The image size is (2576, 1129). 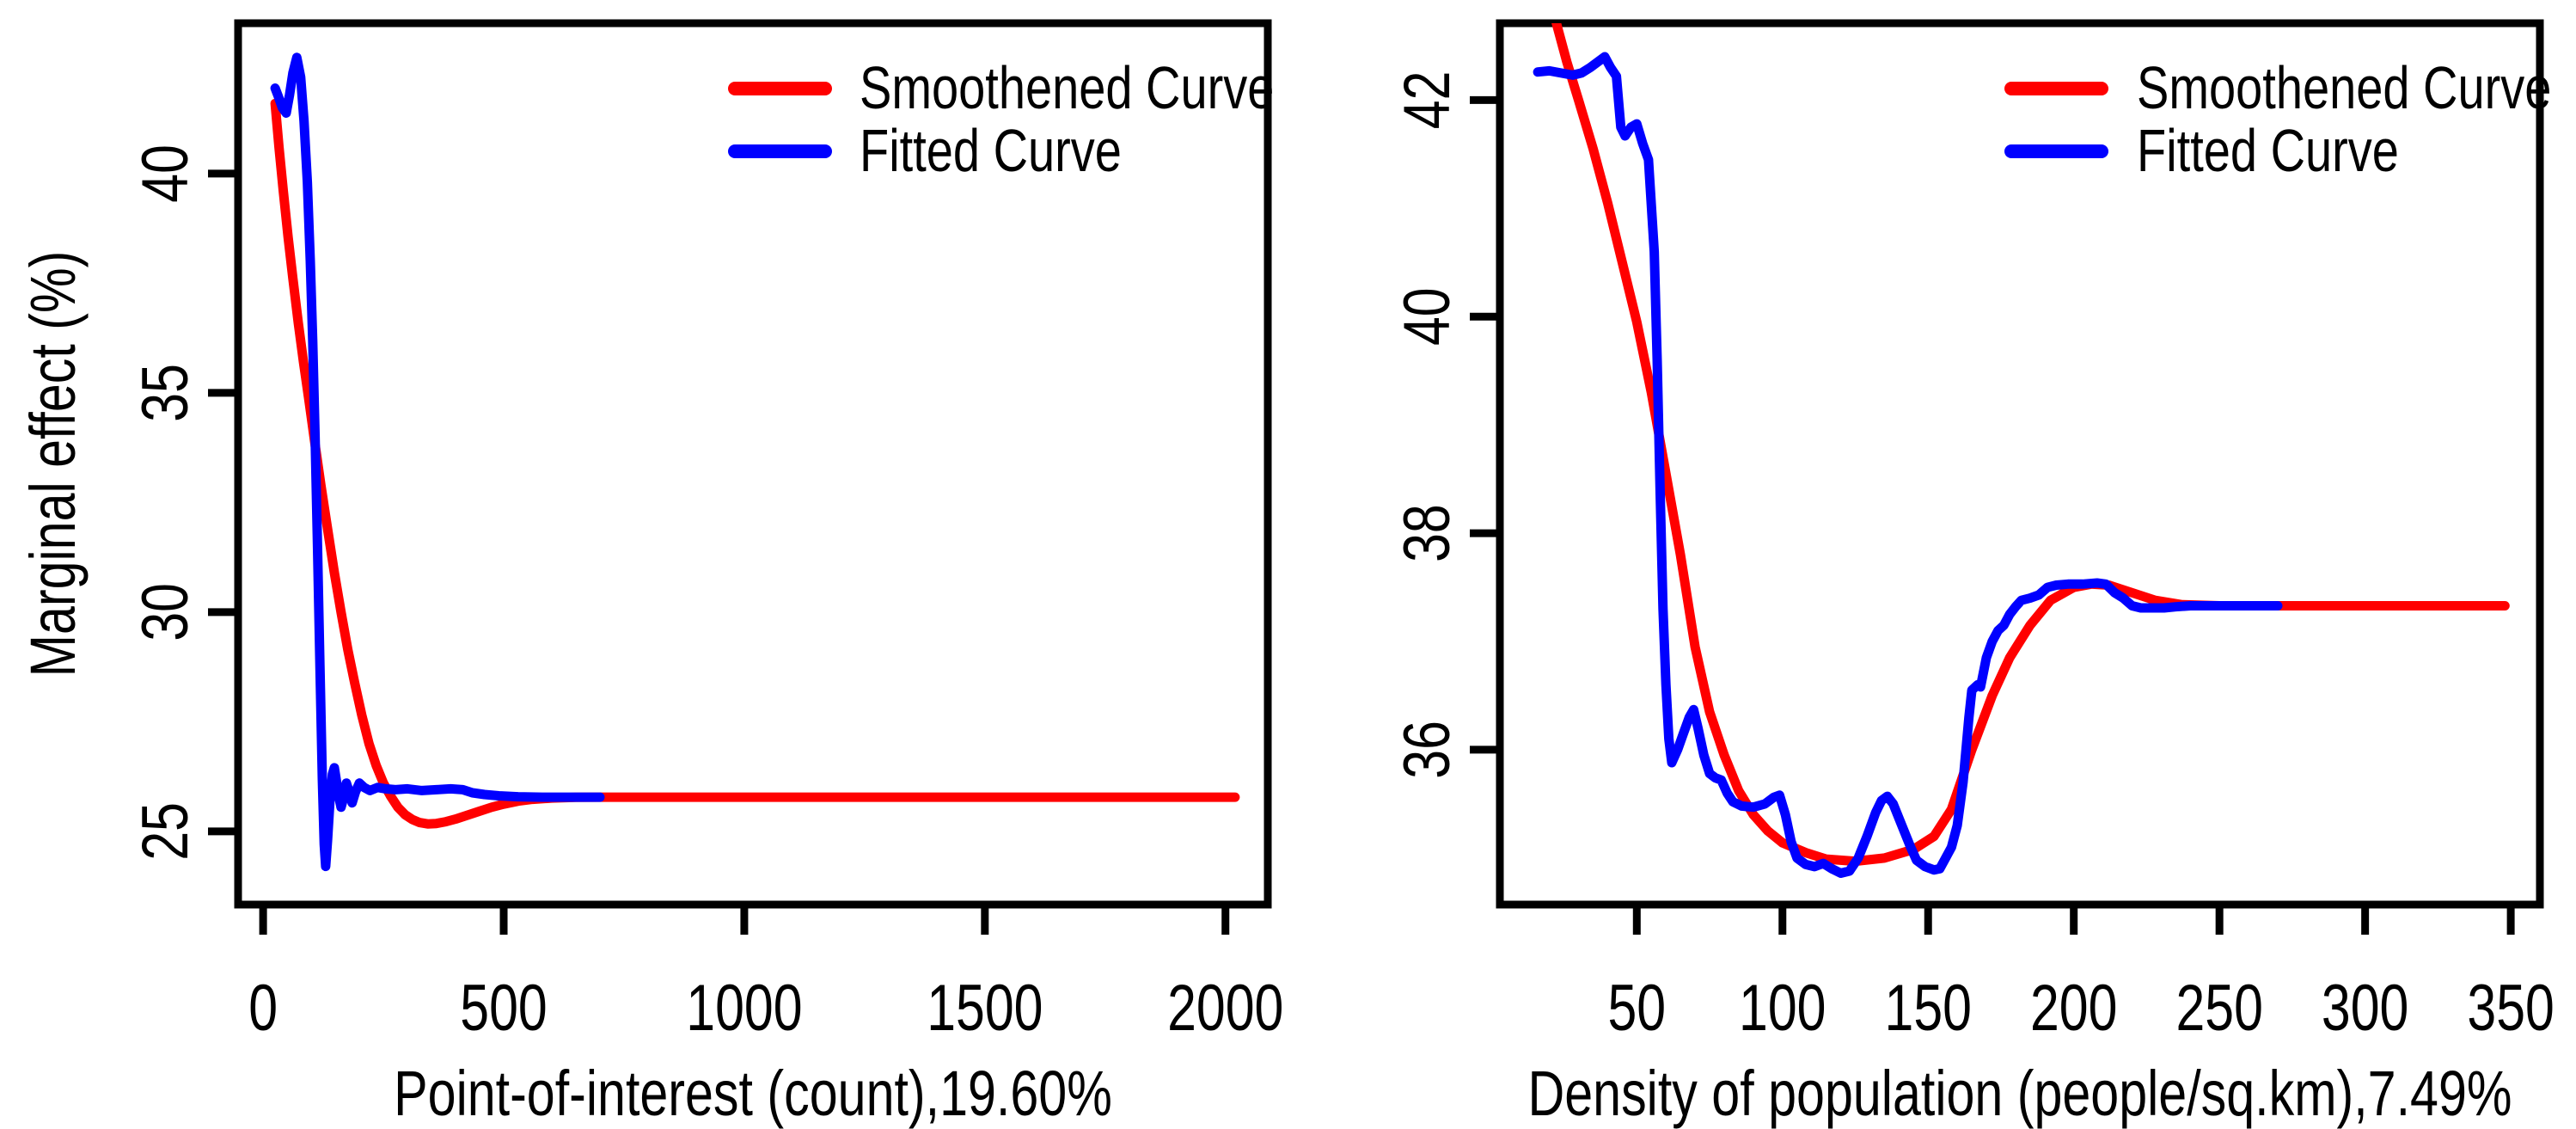 I want to click on x-tick-label: 100, so click(x=1782, y=1007).